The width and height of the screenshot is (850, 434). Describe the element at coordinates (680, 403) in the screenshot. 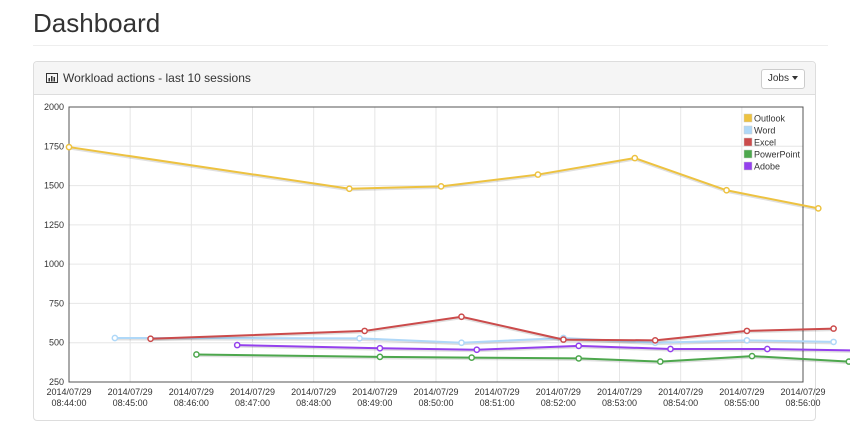

I see `x-tick-time: 08:54:00` at that location.